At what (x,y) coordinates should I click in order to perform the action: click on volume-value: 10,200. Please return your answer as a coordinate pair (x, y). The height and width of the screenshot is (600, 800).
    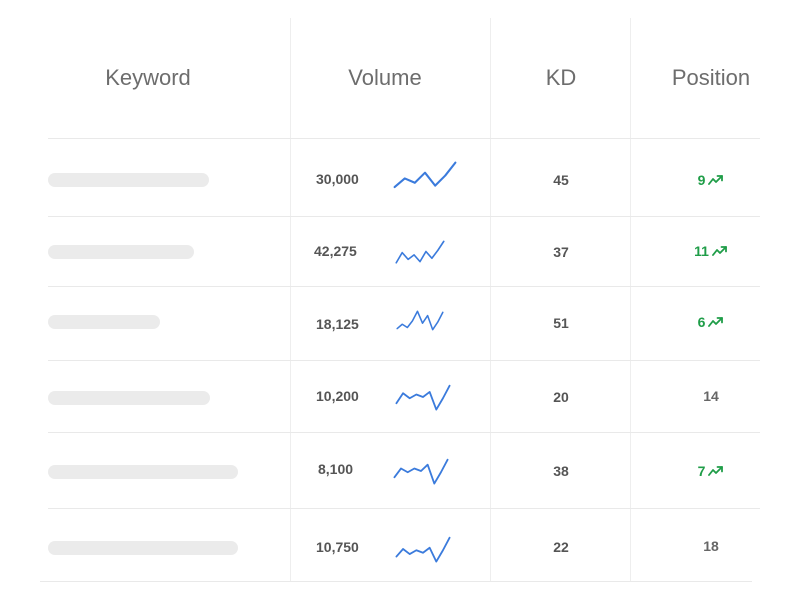
    Looking at the image, I should click on (337, 396).